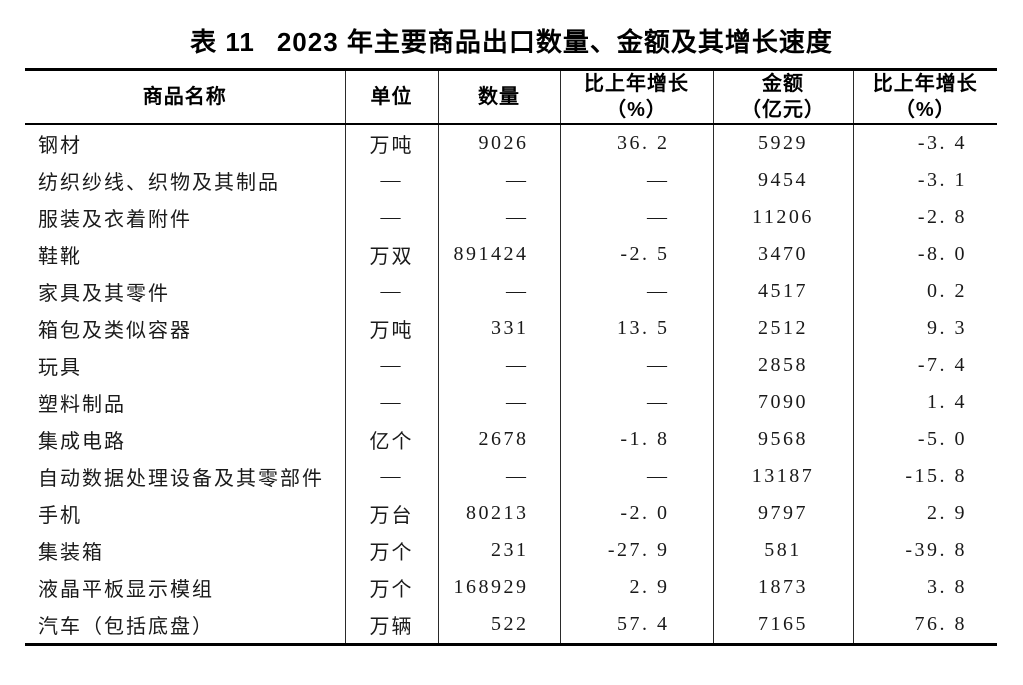  What do you see at coordinates (554, 42) in the screenshot?
I see `table-title-text: 2023 年主要商品出口数量、金额及其增长速度` at bounding box center [554, 42].